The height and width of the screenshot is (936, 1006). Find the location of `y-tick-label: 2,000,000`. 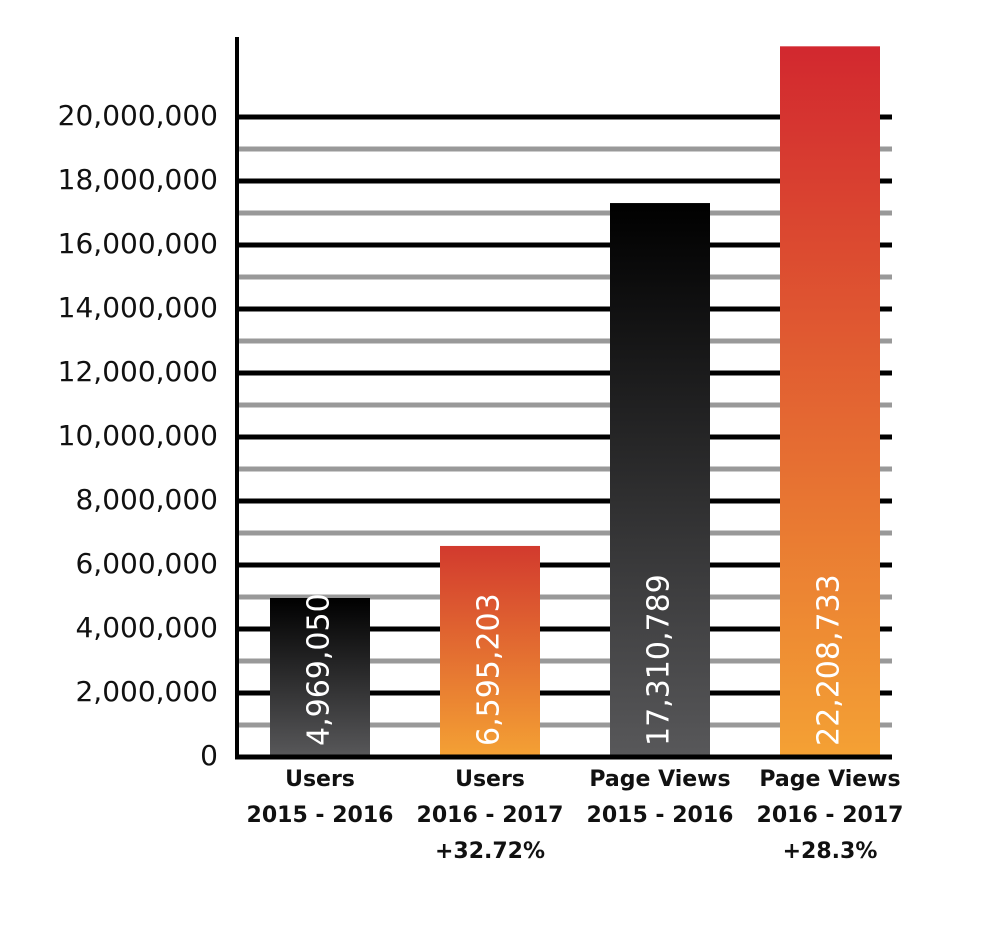

y-tick-label: 2,000,000 is located at coordinates (146, 691).